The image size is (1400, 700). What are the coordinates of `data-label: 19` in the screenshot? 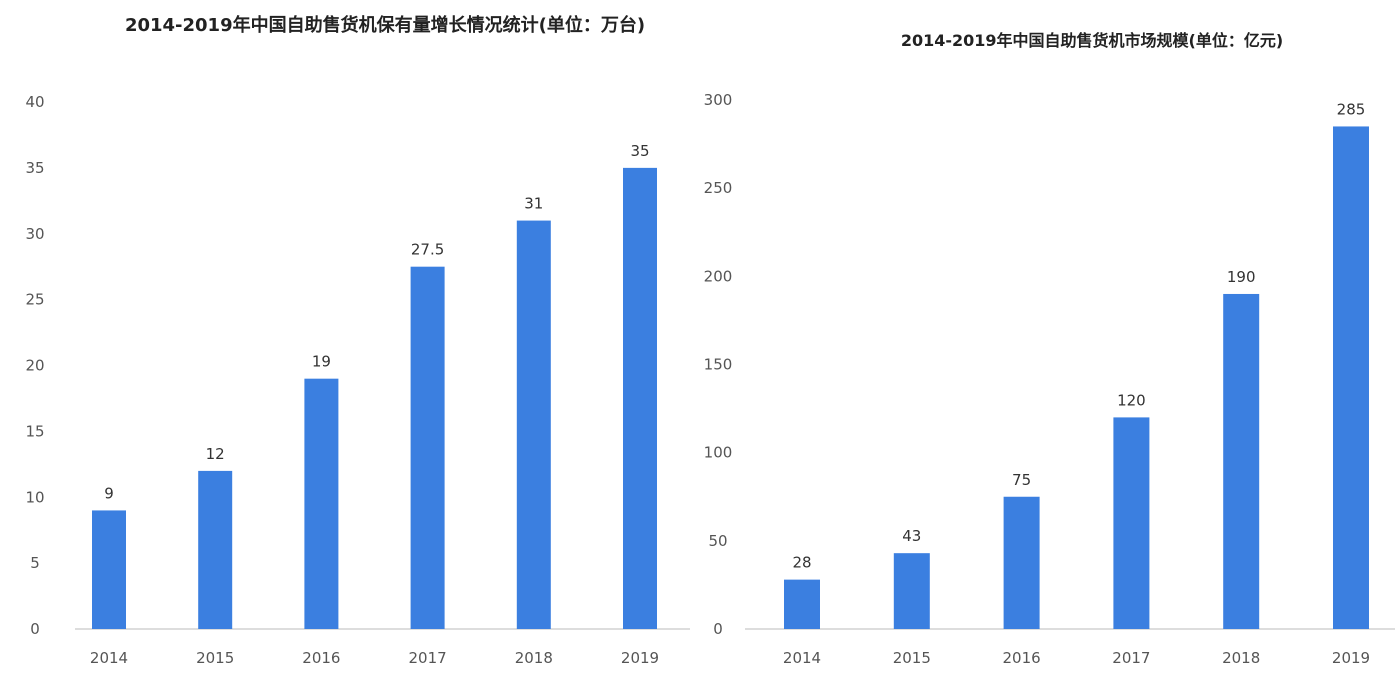 It's located at (321, 362).